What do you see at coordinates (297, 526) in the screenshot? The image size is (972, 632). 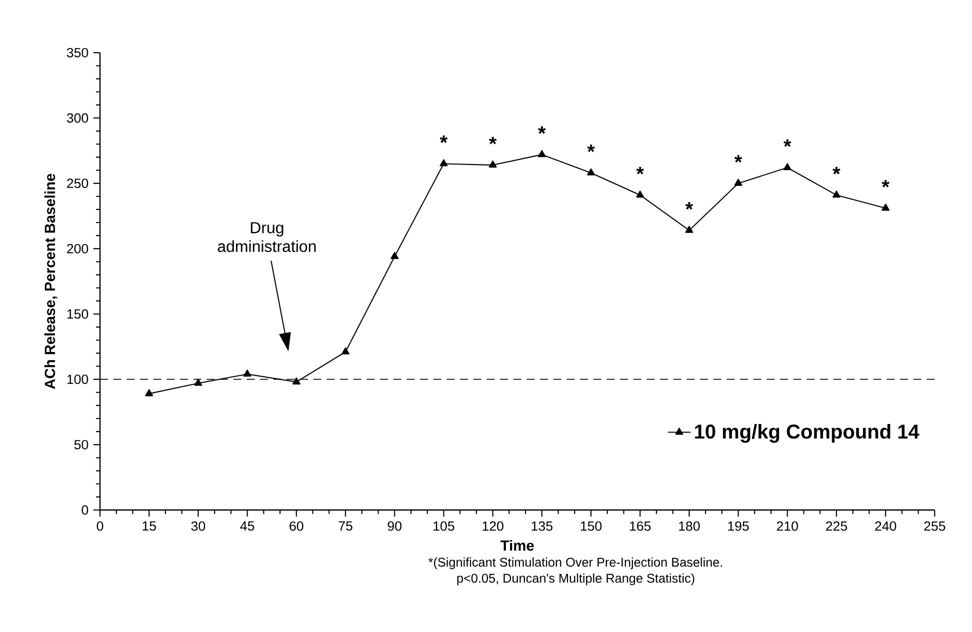 I see `x-tick-label: 60` at bounding box center [297, 526].